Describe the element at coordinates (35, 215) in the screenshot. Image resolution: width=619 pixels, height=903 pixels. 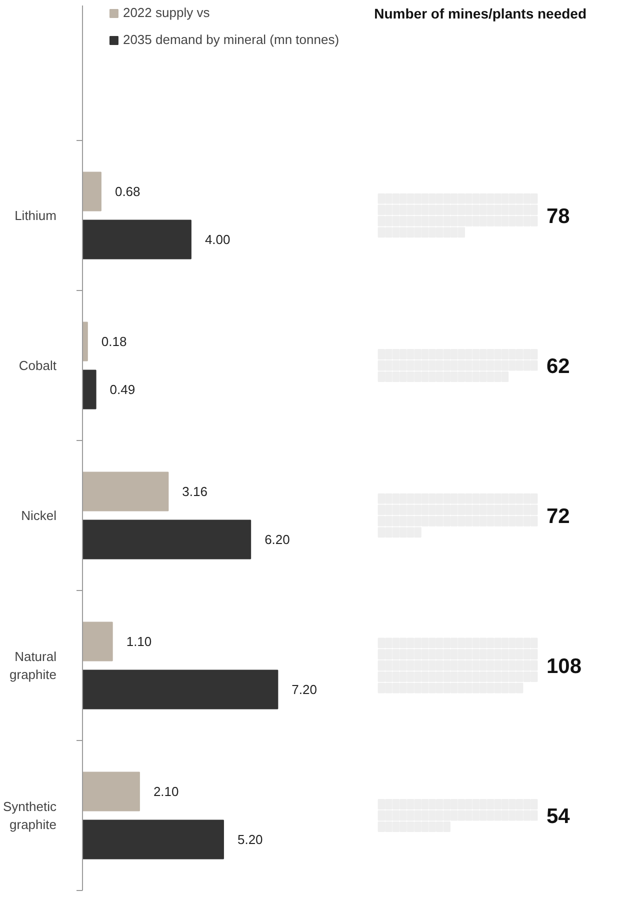
I see `y-tick-label: Lithium` at that location.